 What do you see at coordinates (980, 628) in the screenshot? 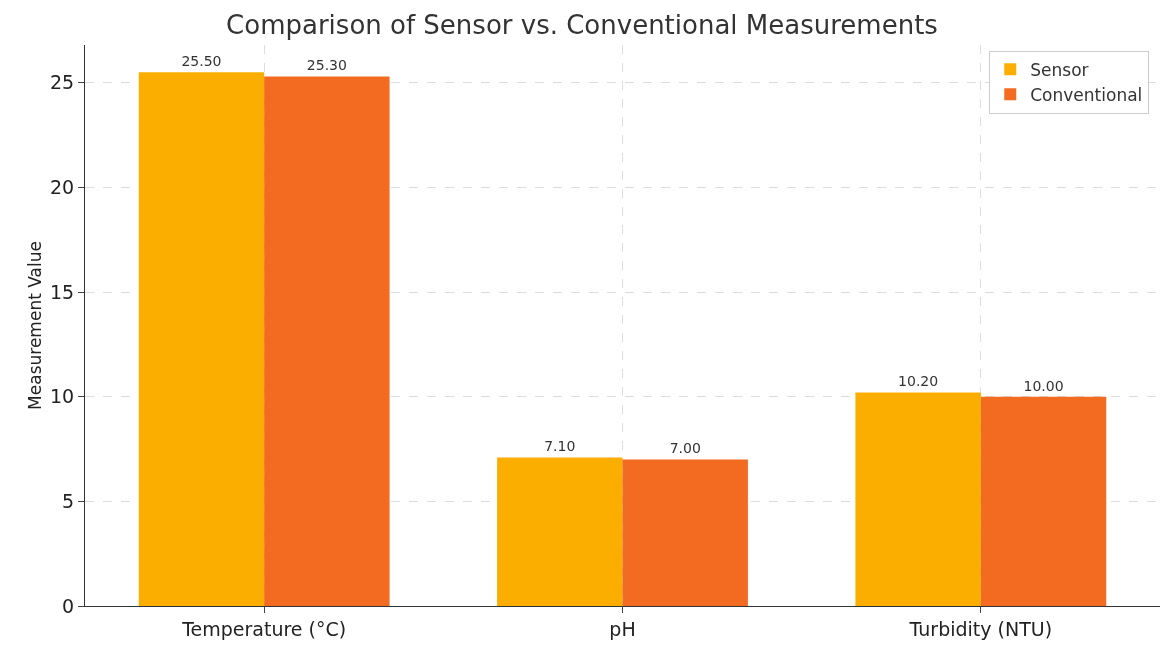
I see `x-tick-label: Turbidity (NTU)` at bounding box center [980, 628].